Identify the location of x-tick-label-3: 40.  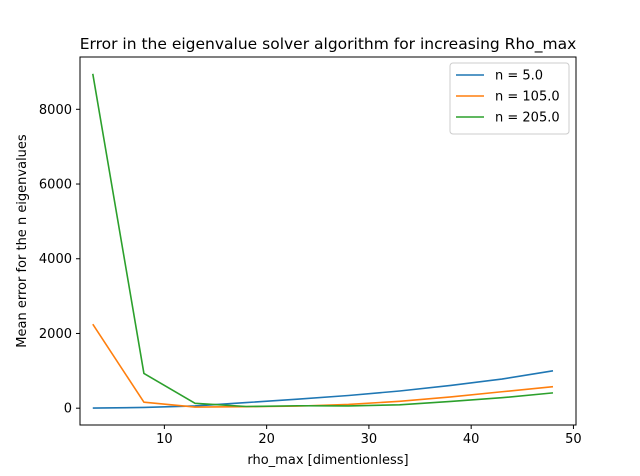
(471, 439).